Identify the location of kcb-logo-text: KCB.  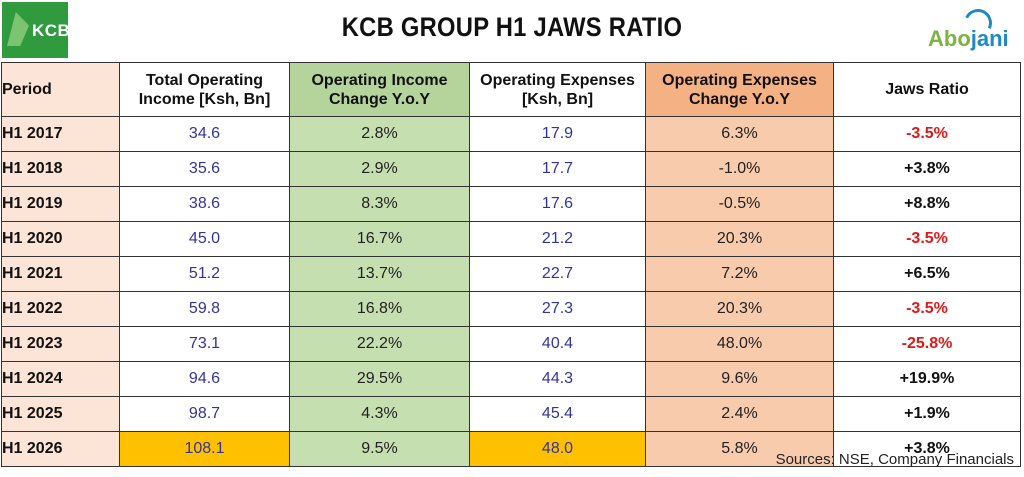
(51, 30).